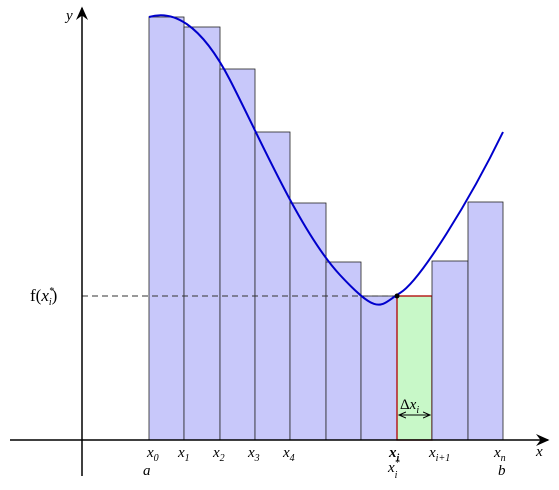  Describe the element at coordinates (156, 458) in the screenshot. I see `sub: 0` at that location.